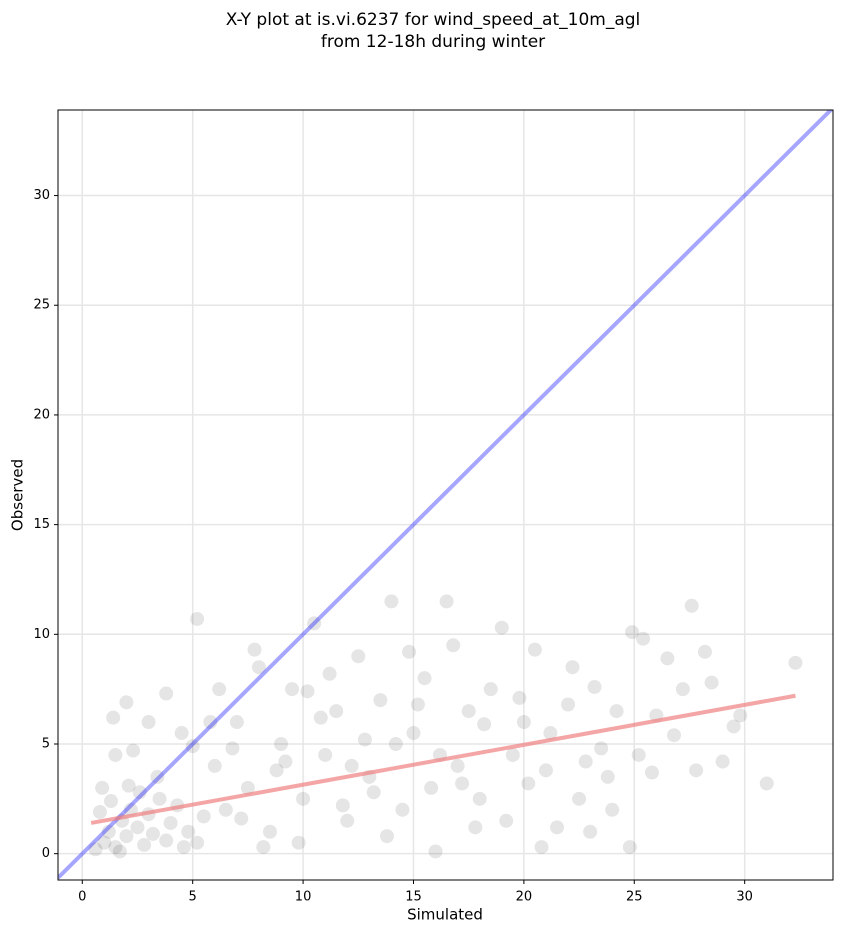 Image resolution: width=843 pixels, height=938 pixels. Describe the element at coordinates (41, 524) in the screenshot. I see `y-tick-label: 15` at that location.